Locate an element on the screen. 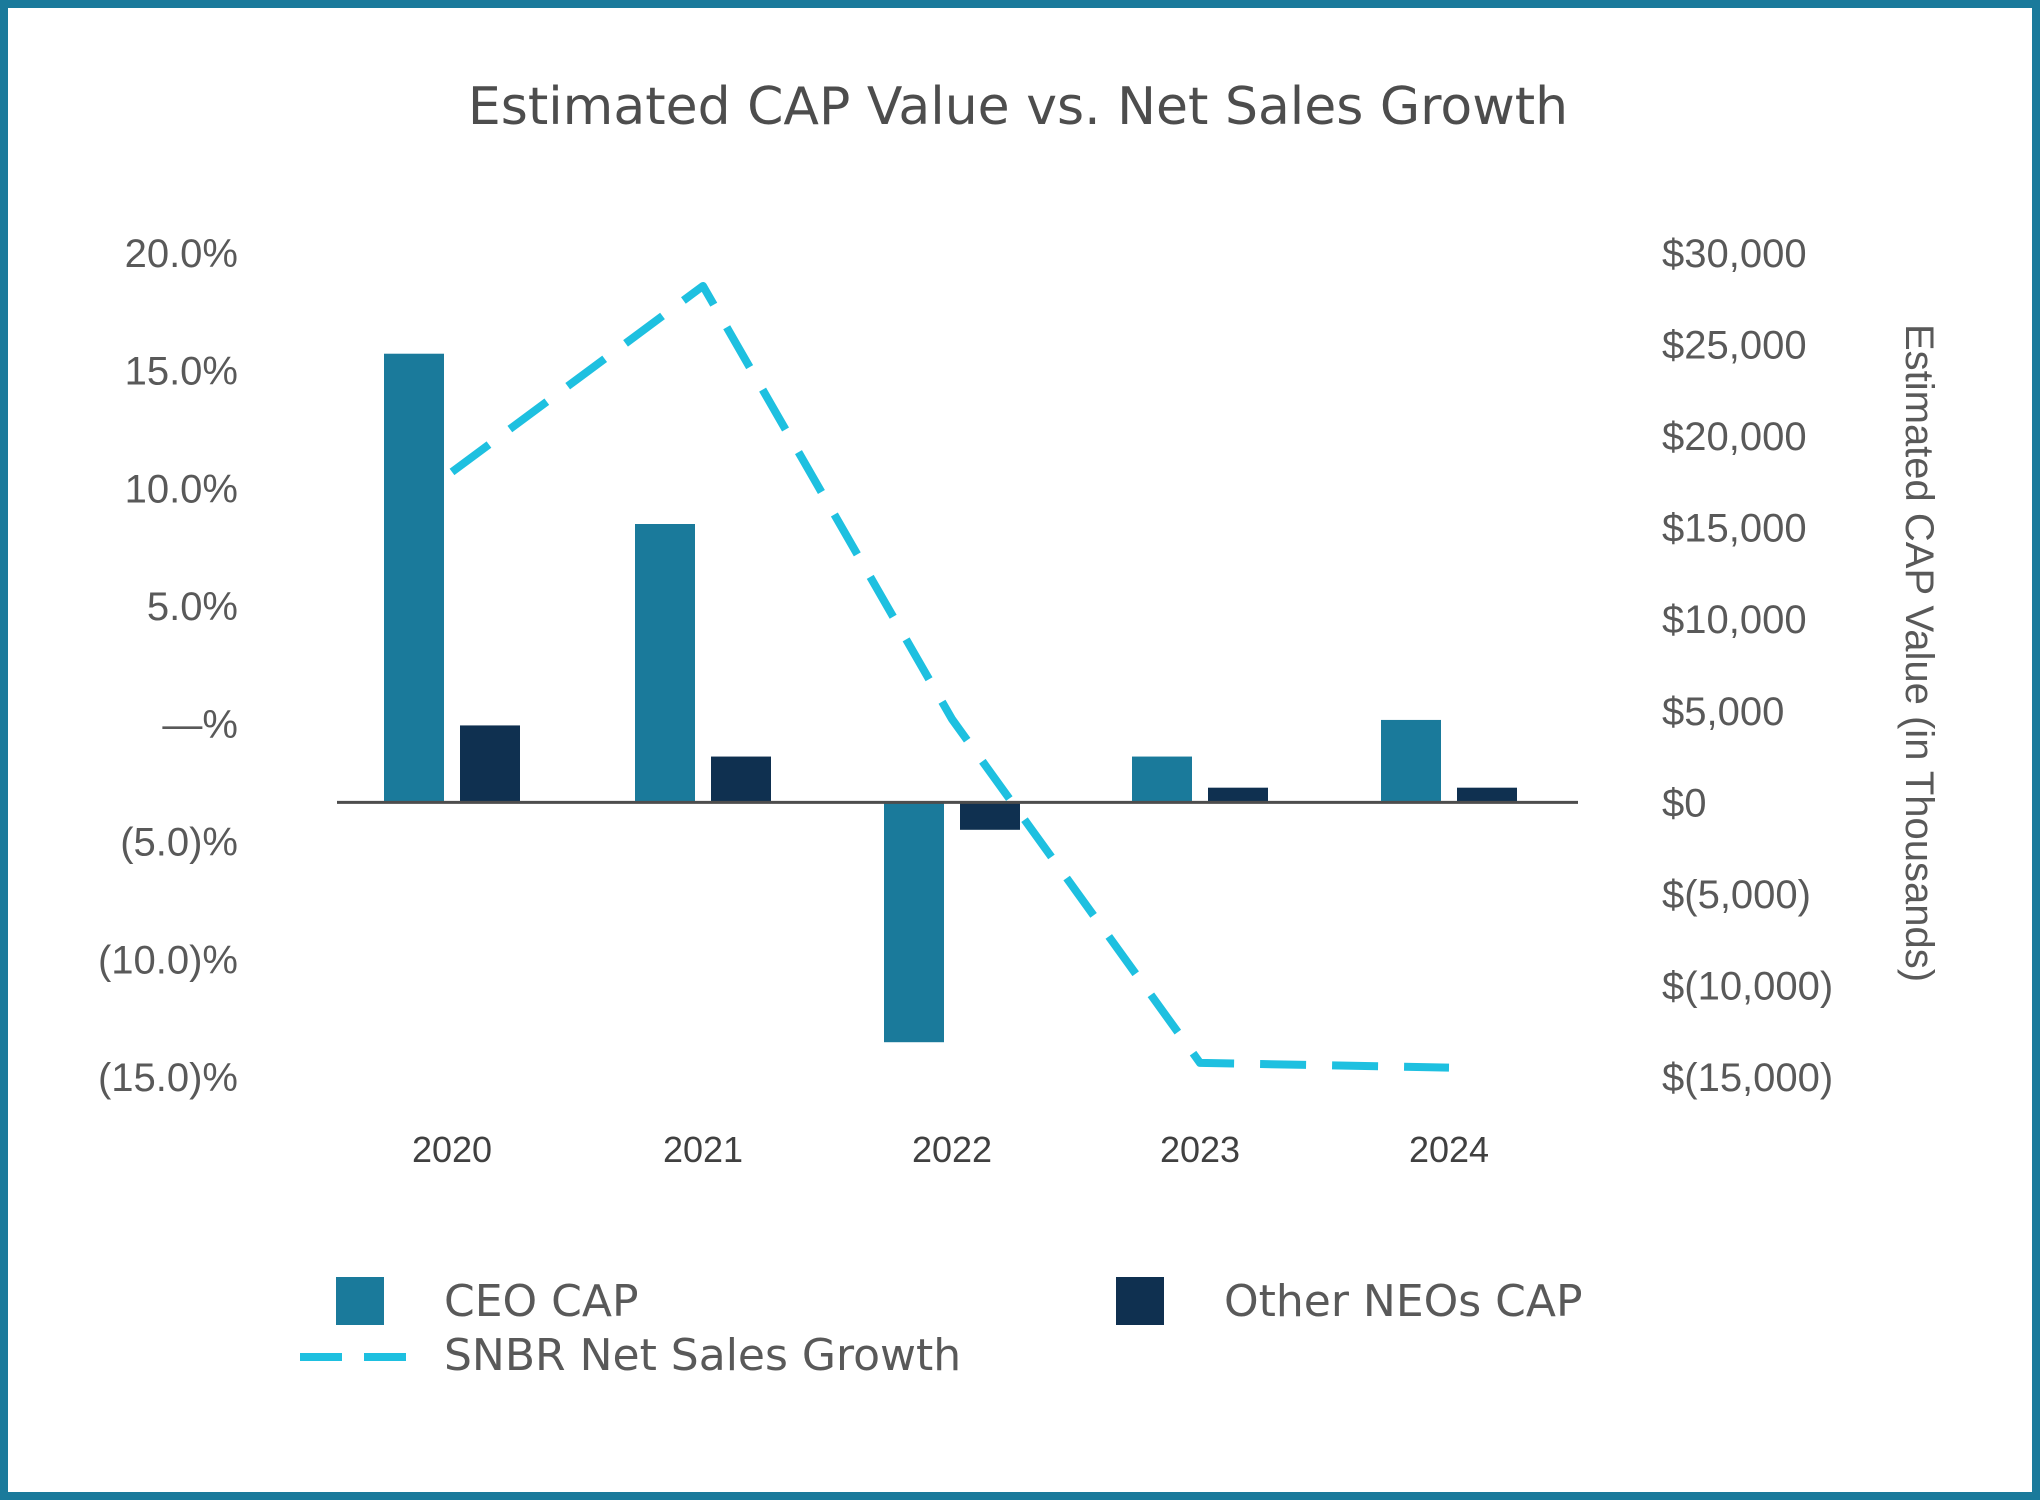 The image size is (2040, 1500). x-axis-ticks: 2020 2021 2022 2023 2024 is located at coordinates (950, 1149).